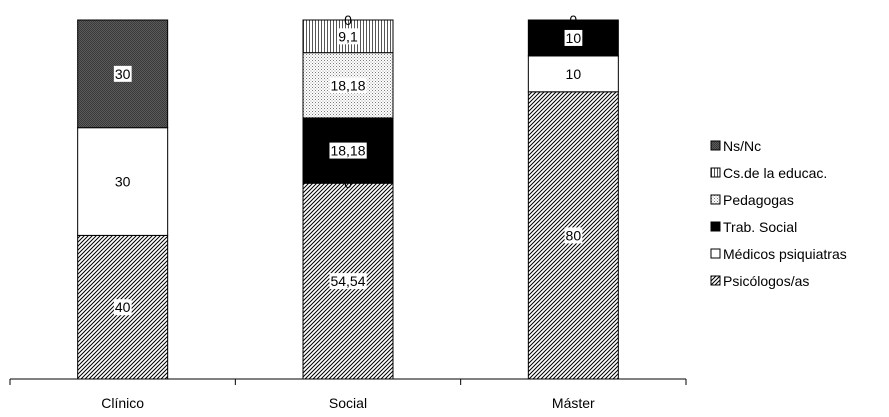 Image resolution: width=889 pixels, height=417 pixels. Describe the element at coordinates (348, 403) in the screenshot. I see `x-tick-label-social: Social` at that location.